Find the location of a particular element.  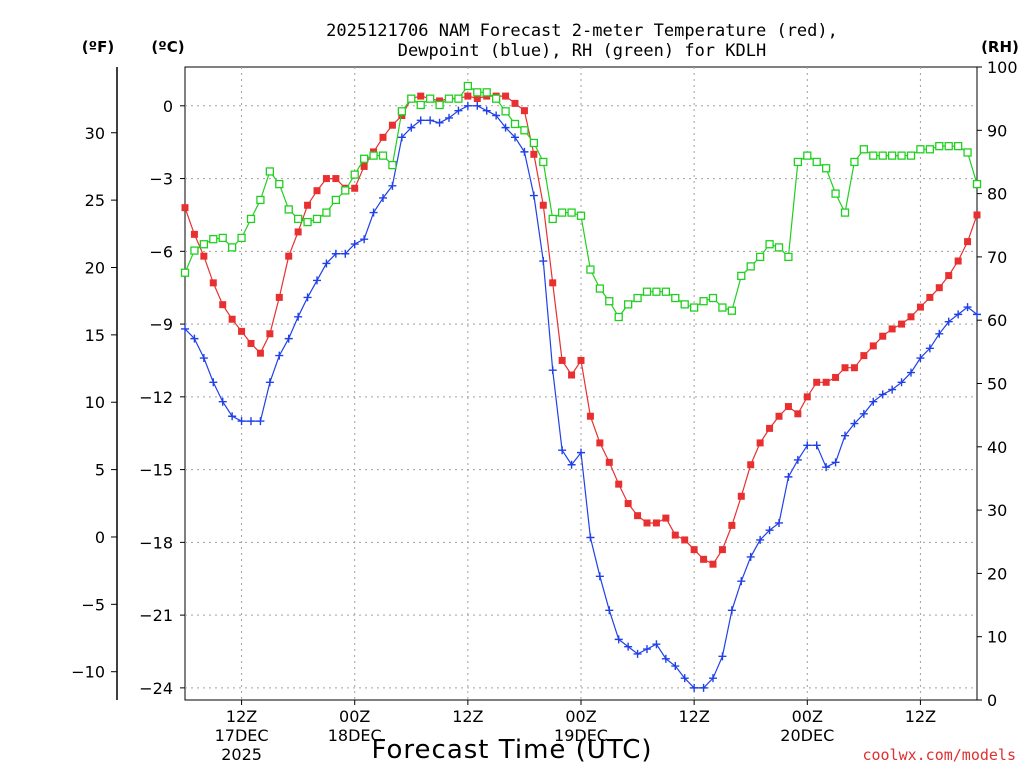

fahrenheit-unit-label: (ºF) is located at coordinates (98, 47).